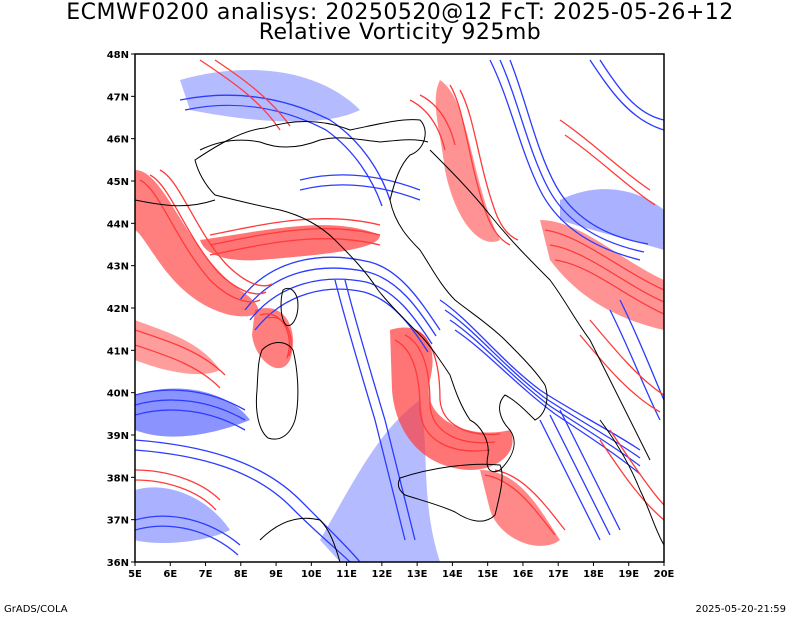 The height and width of the screenshot is (618, 800). I want to click on lat-tick-label: 42N, so click(118, 309).